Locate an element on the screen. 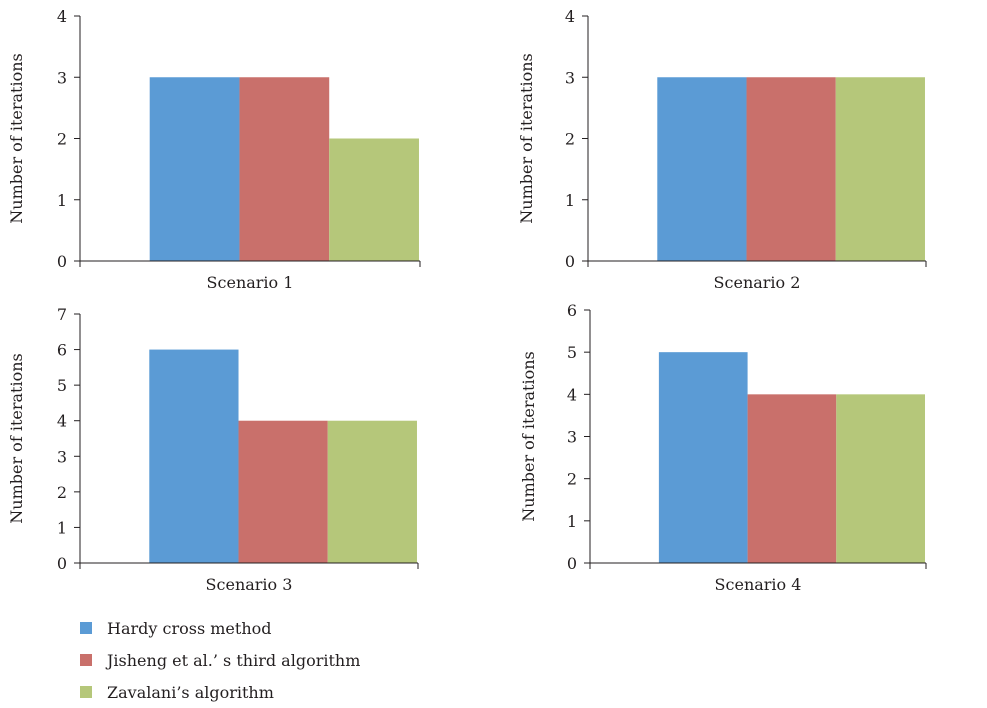 Image resolution: width=987 pixels, height=708 pixels. legend-item-jisheng: Jisheng et al.’ s third algorithm is located at coordinates (220, 660).